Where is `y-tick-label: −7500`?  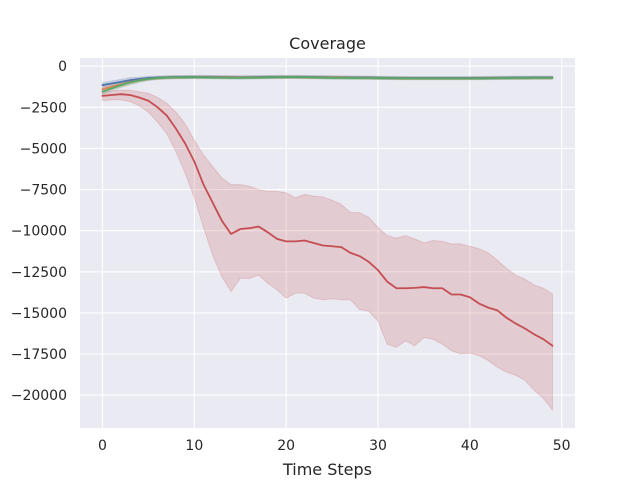 y-tick-label: −7500 is located at coordinates (43, 191).